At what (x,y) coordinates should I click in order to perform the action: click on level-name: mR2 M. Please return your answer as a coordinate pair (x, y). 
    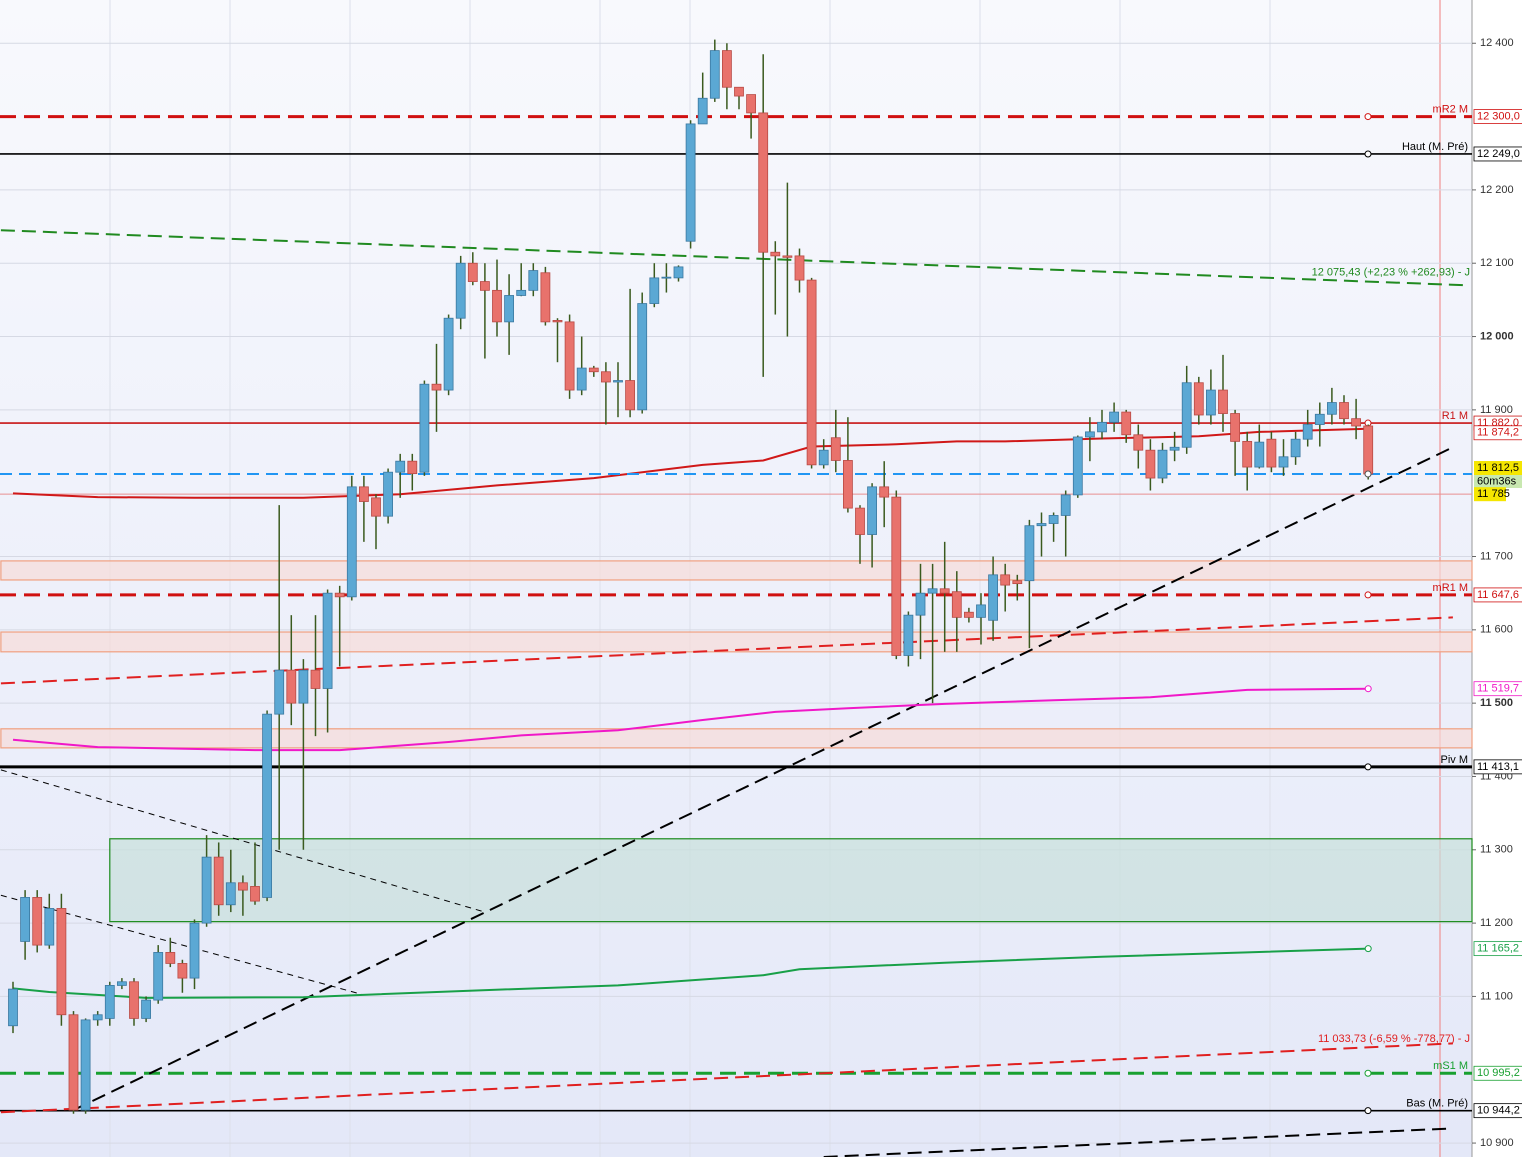
    Looking at the image, I should click on (1450, 109).